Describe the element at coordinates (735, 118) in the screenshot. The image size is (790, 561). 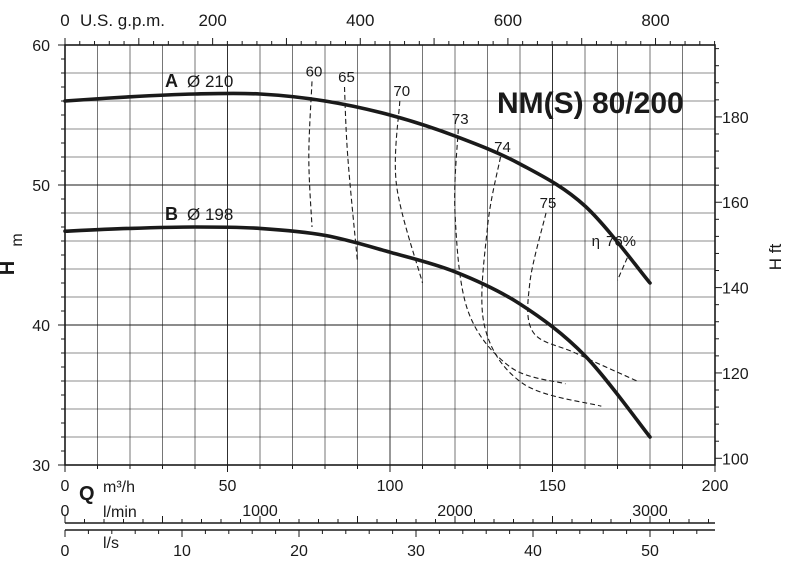
I see `right-tick-label: 180` at that location.